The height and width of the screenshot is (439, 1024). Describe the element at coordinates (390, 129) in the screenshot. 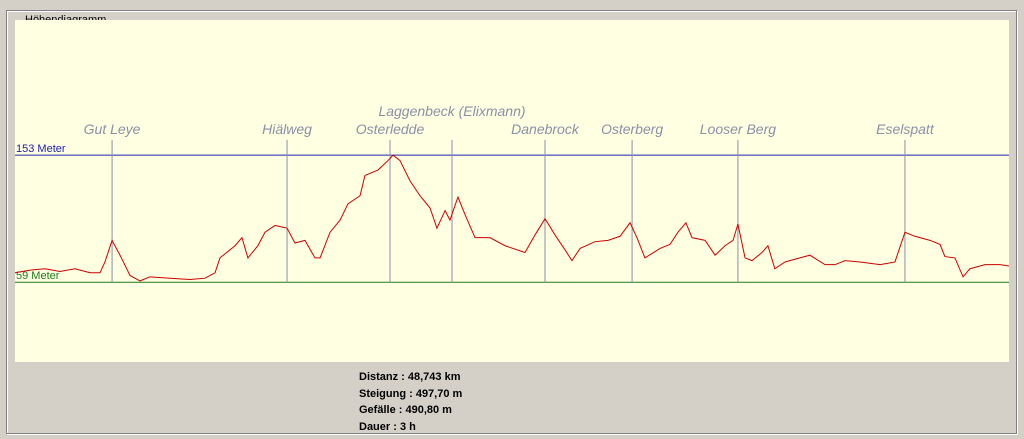

I see `waypoint-label: Osterledde` at that location.